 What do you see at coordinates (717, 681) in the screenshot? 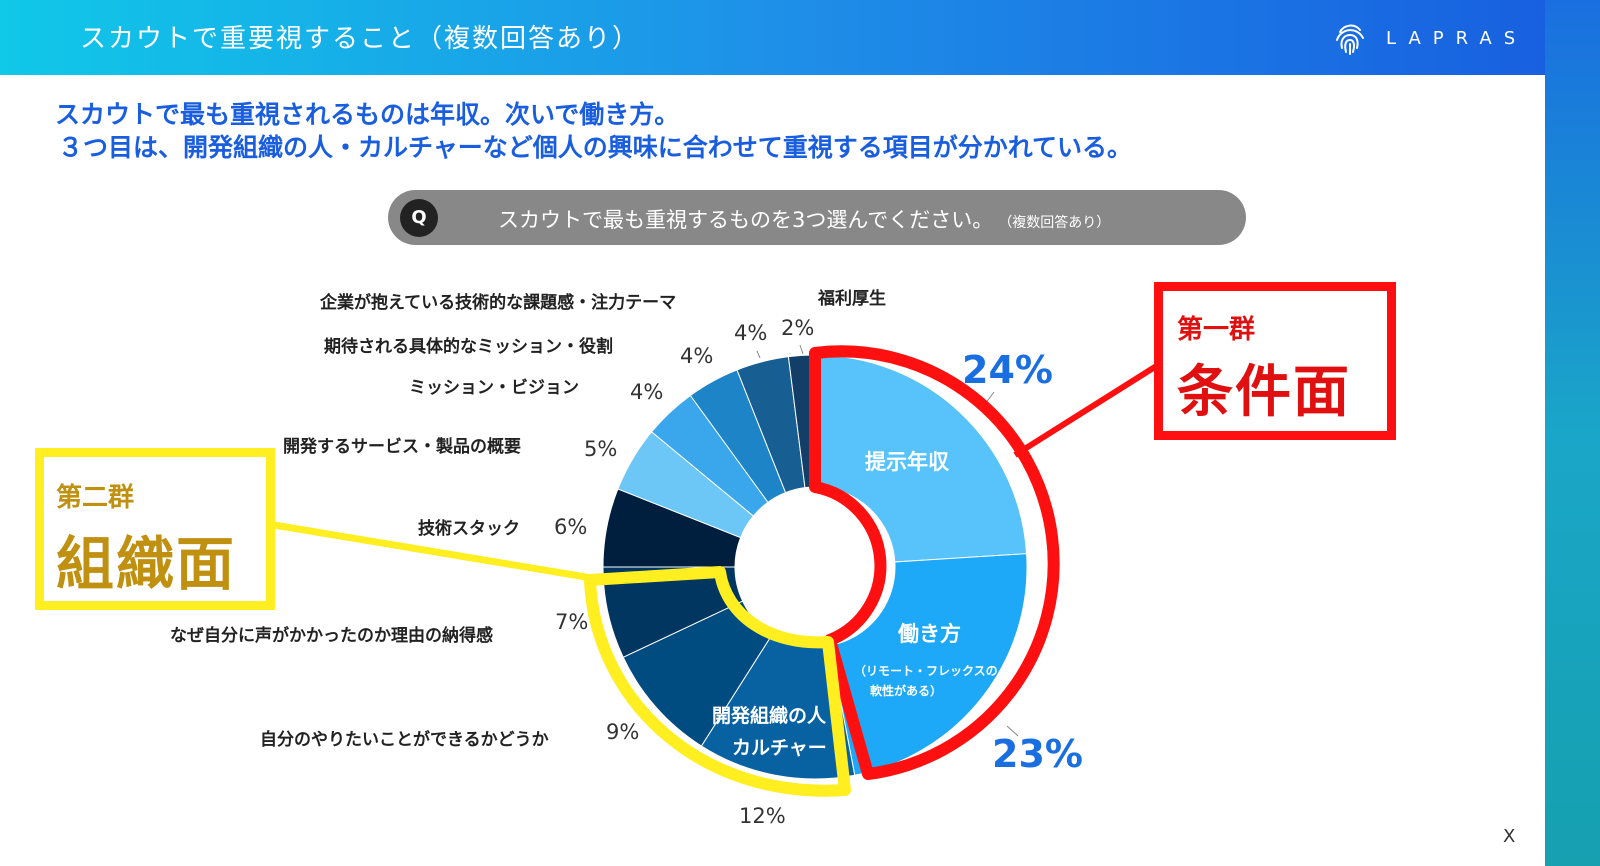
I see `group-second-highlight` at bounding box center [717, 681].